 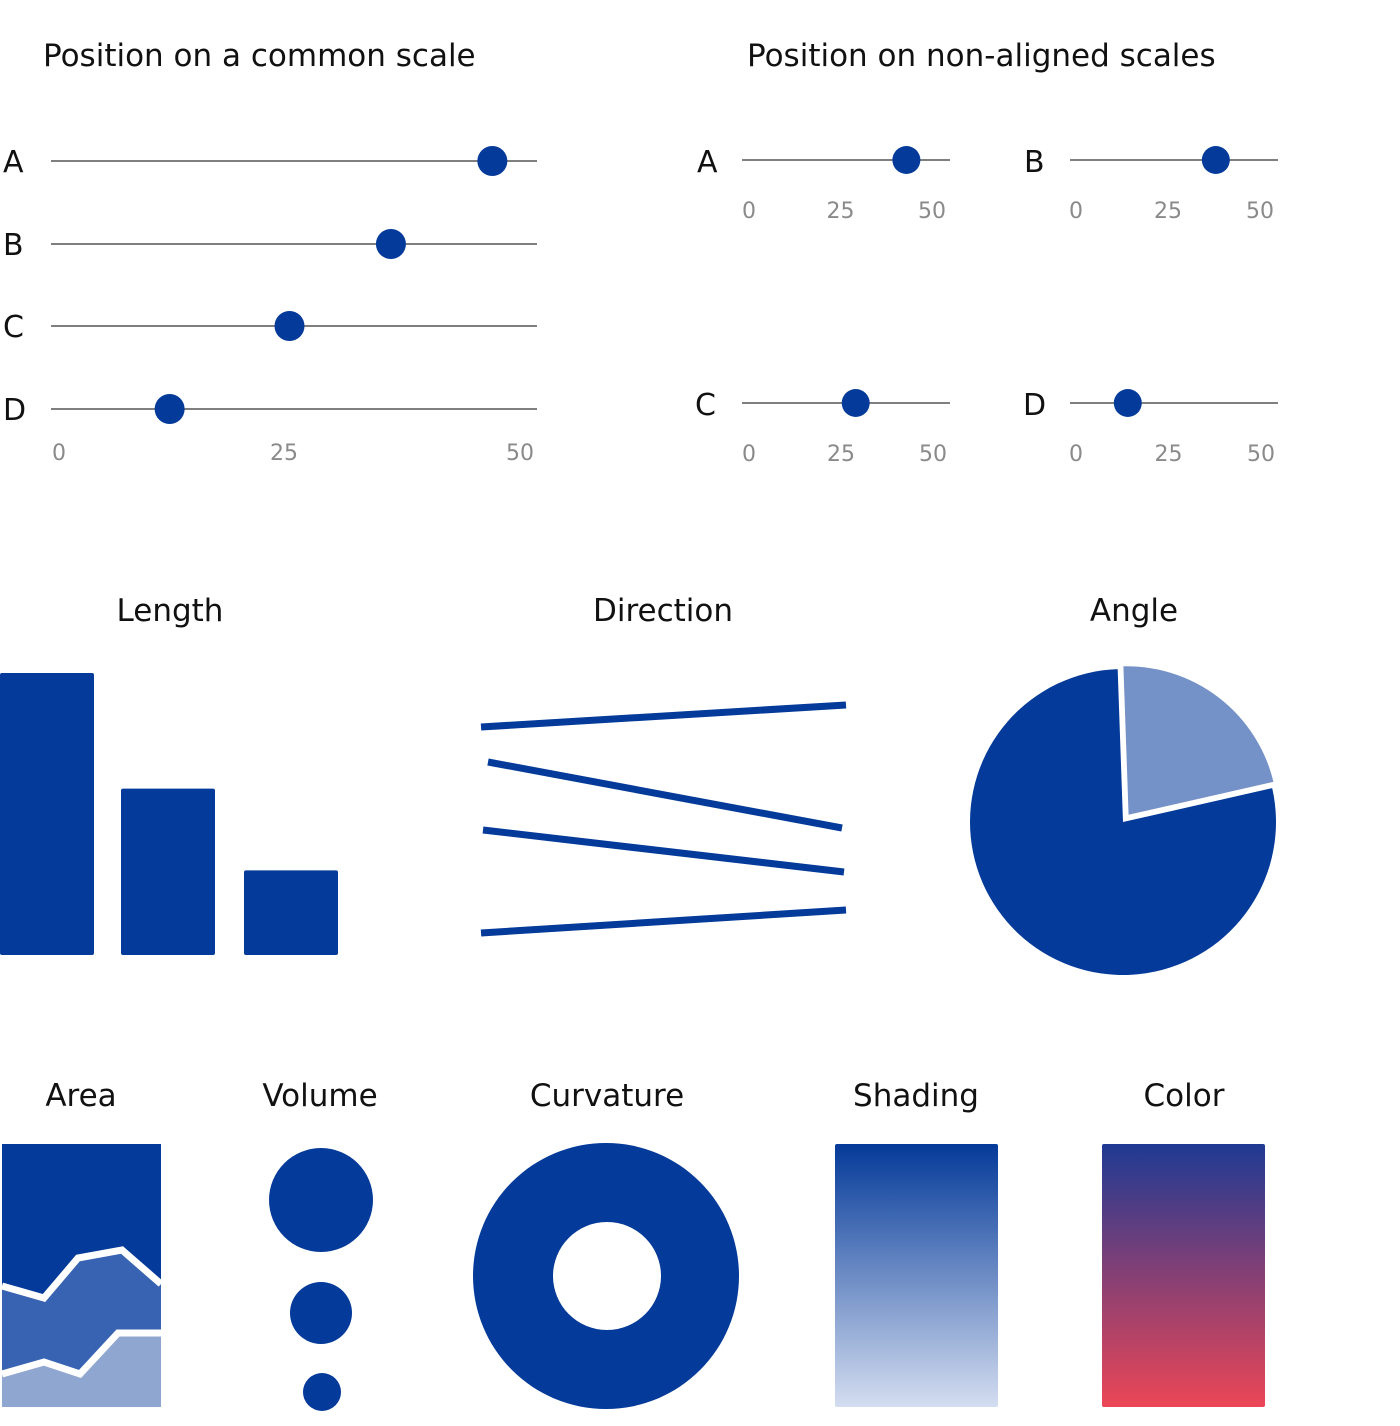 I want to click on non-aligned-panel-label: C, so click(x=705, y=405).